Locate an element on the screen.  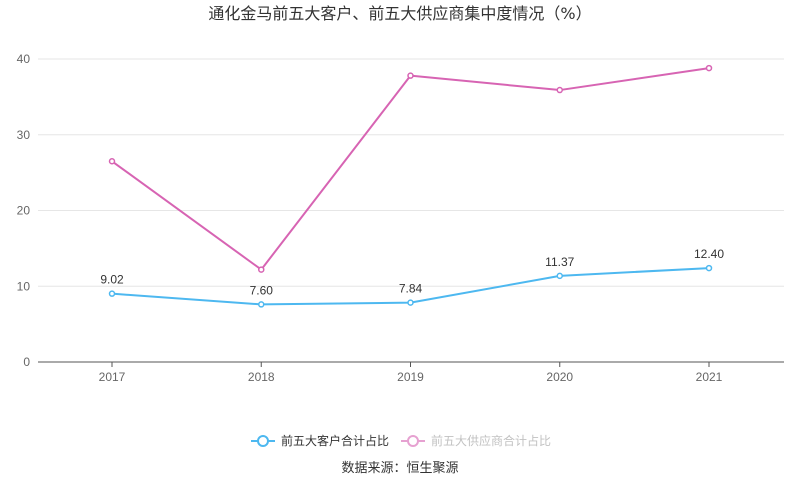
data-labels: 9.02 7.60 7.84 11.37 12.40 is located at coordinates (412, 272).